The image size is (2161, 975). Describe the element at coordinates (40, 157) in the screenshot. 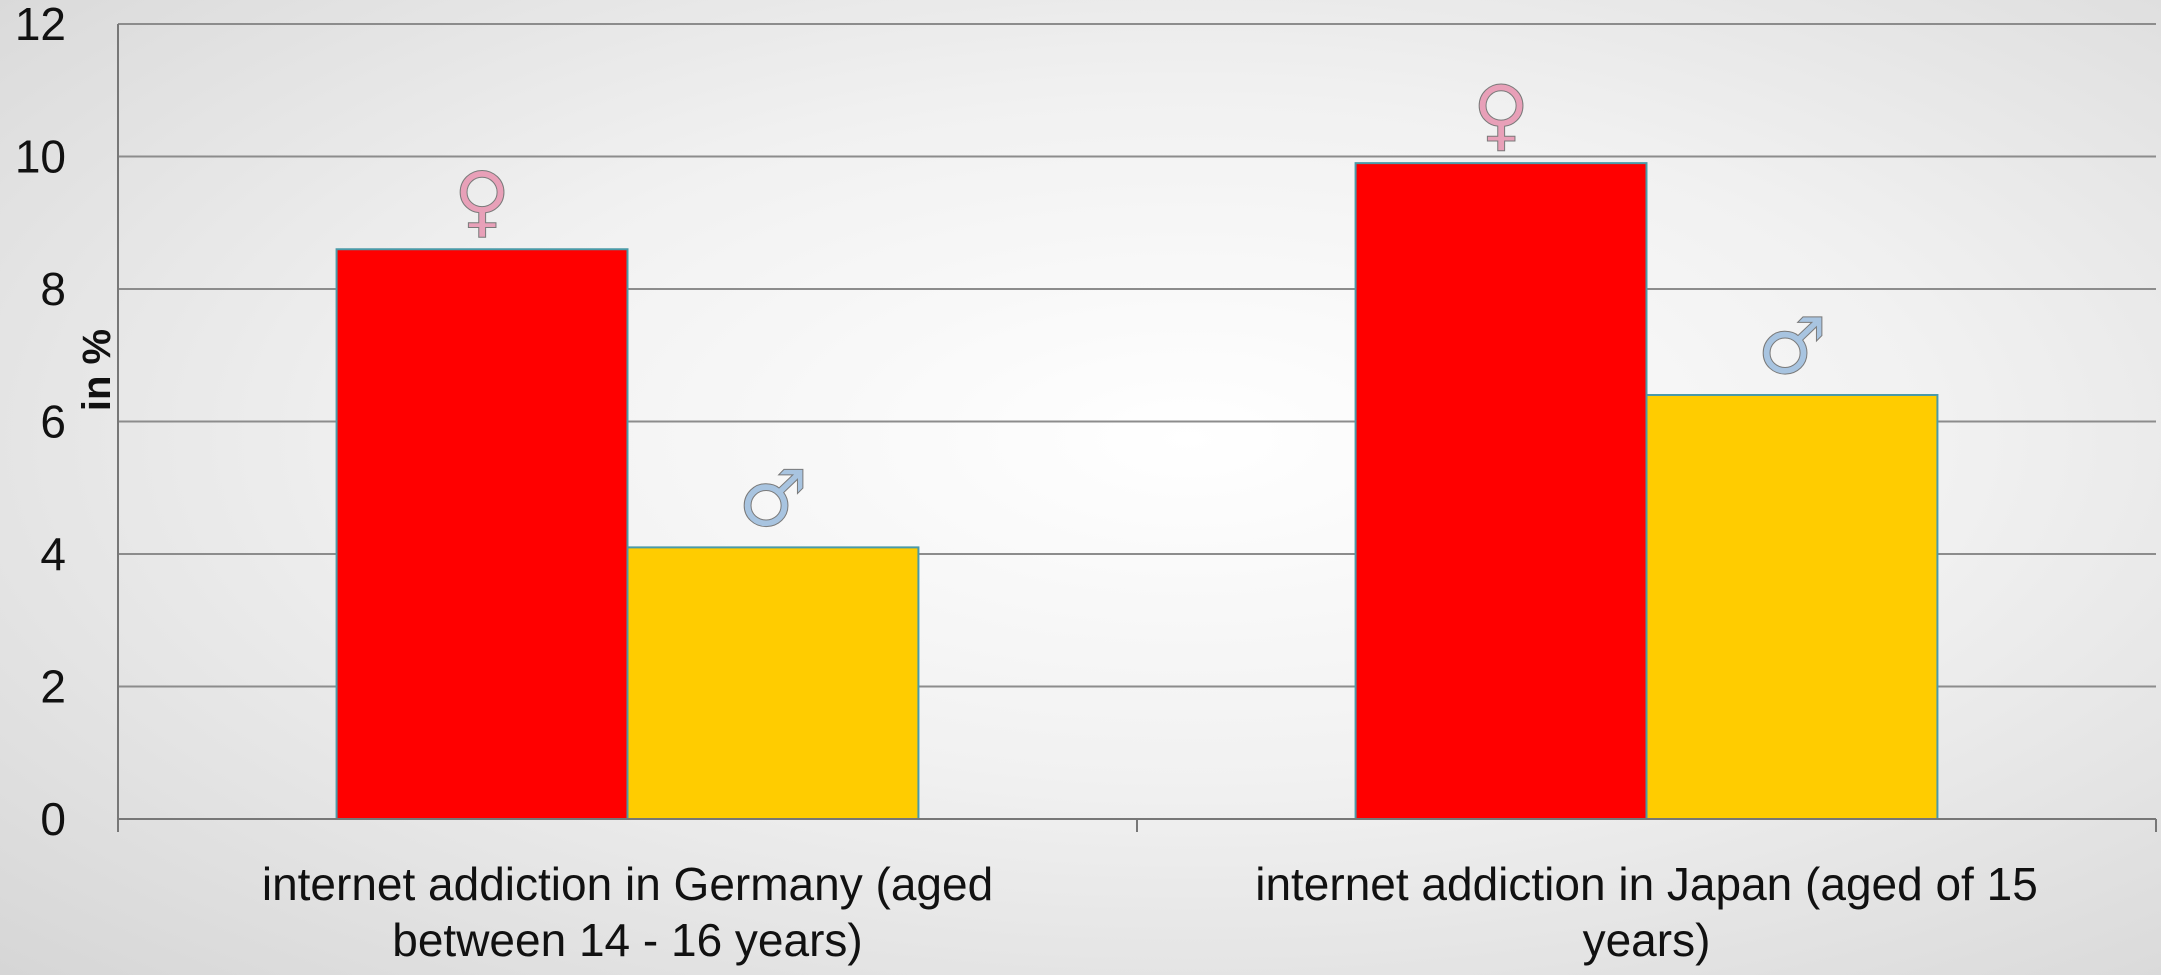

I see `y-tick-label: 10` at that location.